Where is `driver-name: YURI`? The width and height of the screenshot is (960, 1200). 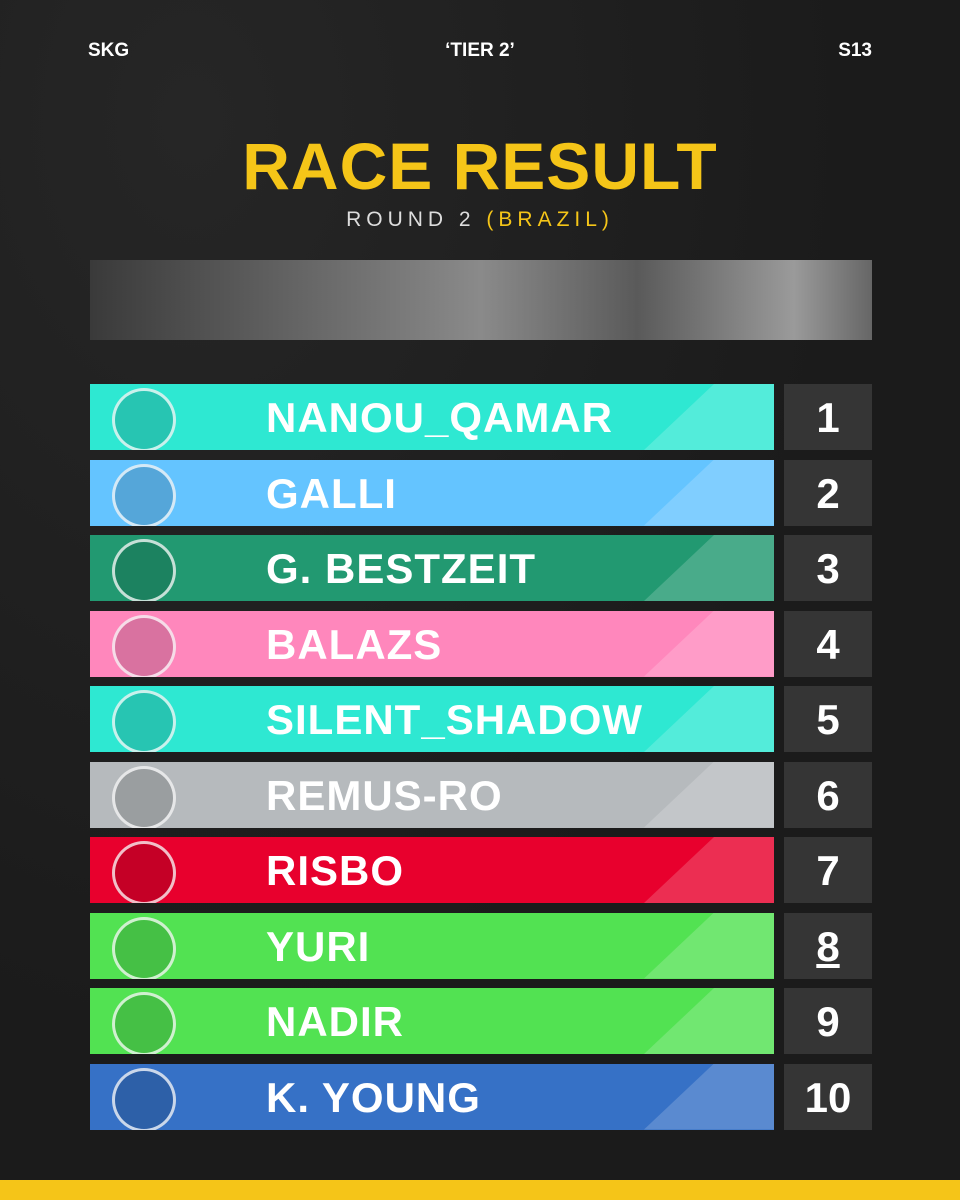 driver-name: YURI is located at coordinates (318, 946).